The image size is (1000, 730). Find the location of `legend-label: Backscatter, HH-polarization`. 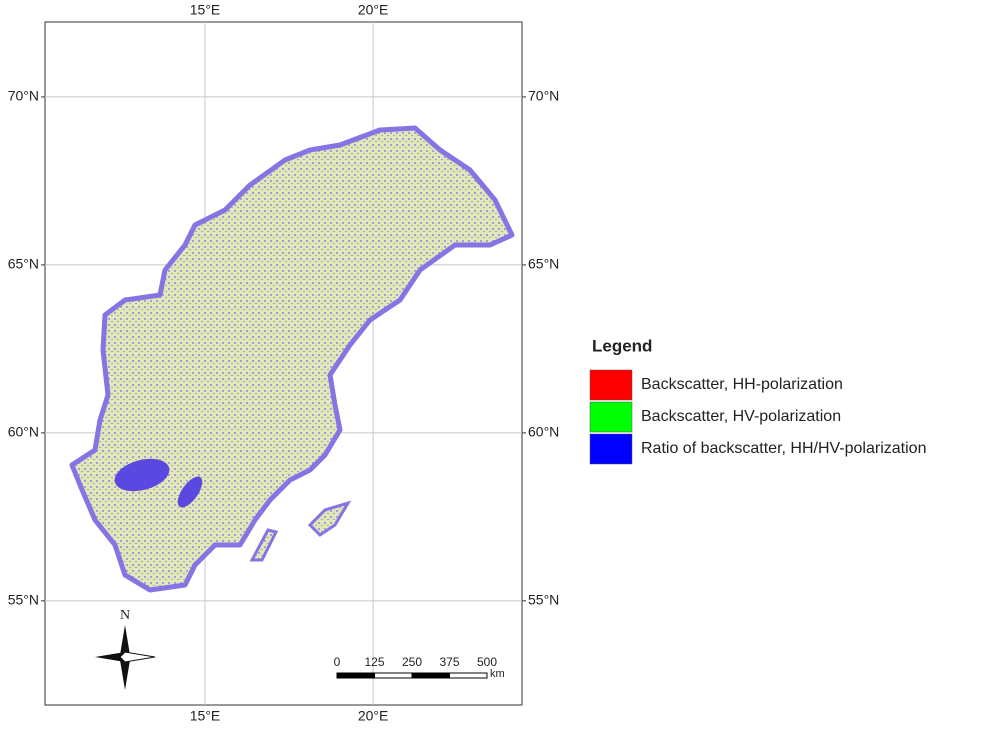

legend-label: Backscatter, HH-polarization is located at coordinates (742, 384).